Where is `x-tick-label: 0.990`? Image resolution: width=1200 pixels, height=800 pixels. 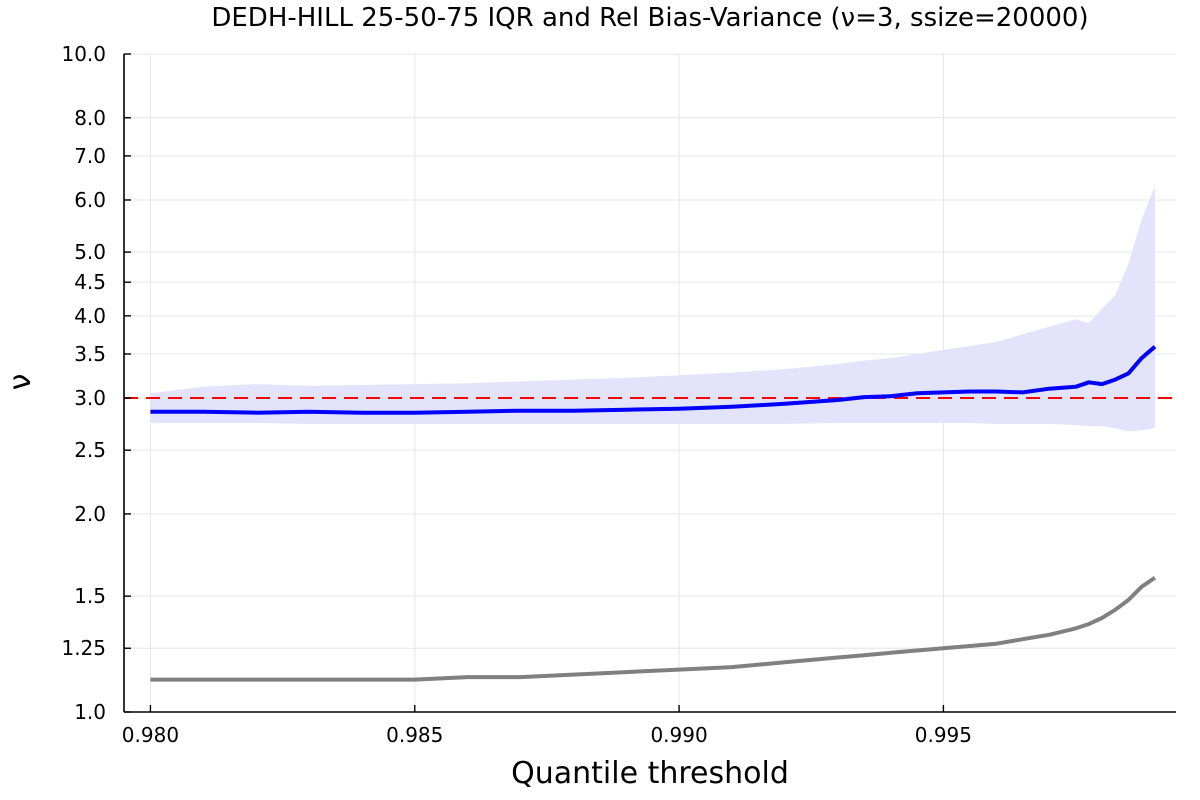 x-tick-label: 0.990 is located at coordinates (678, 735).